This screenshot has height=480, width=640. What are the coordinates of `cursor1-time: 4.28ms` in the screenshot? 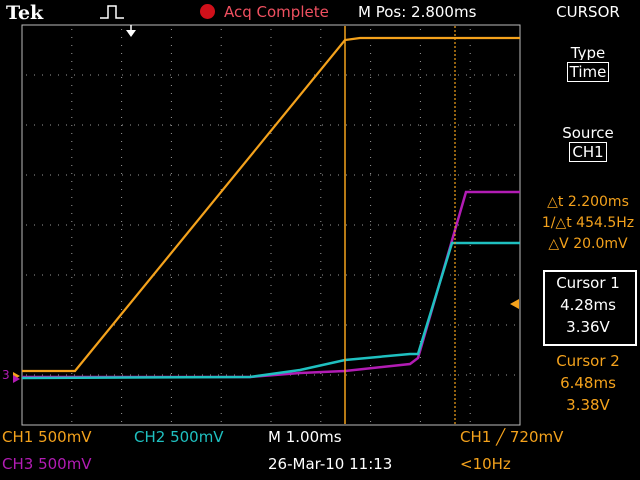 It's located at (588, 305).